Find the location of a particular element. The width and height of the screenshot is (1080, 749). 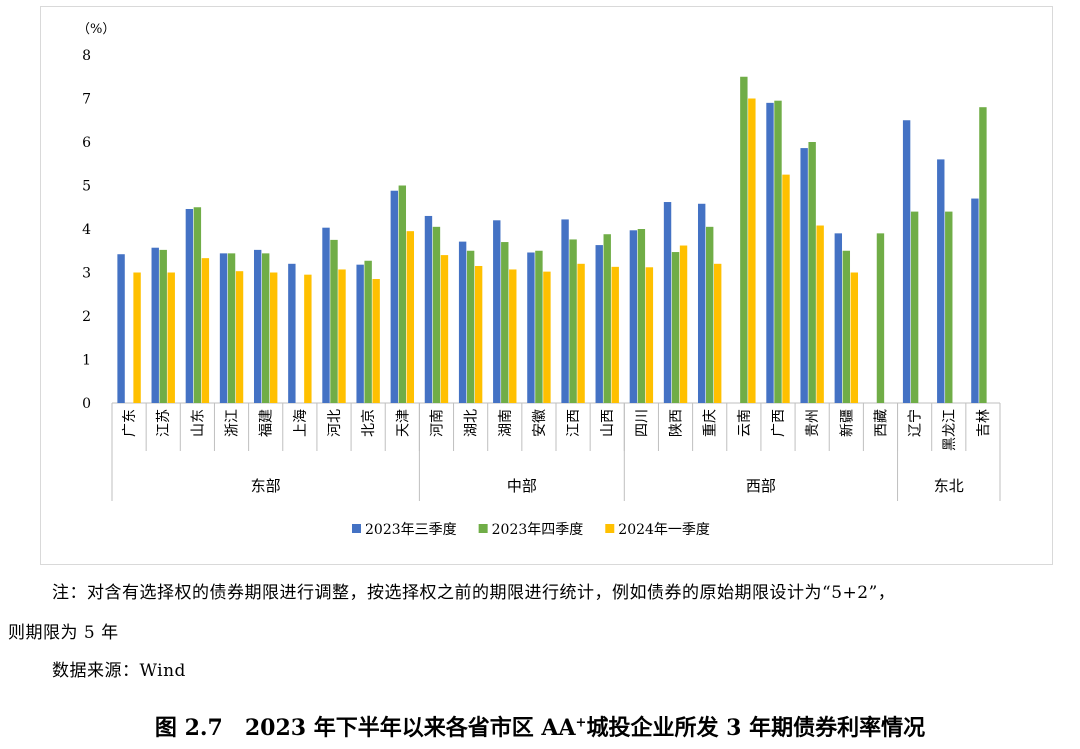

category-label: 山西 is located at coordinates (608, 423).